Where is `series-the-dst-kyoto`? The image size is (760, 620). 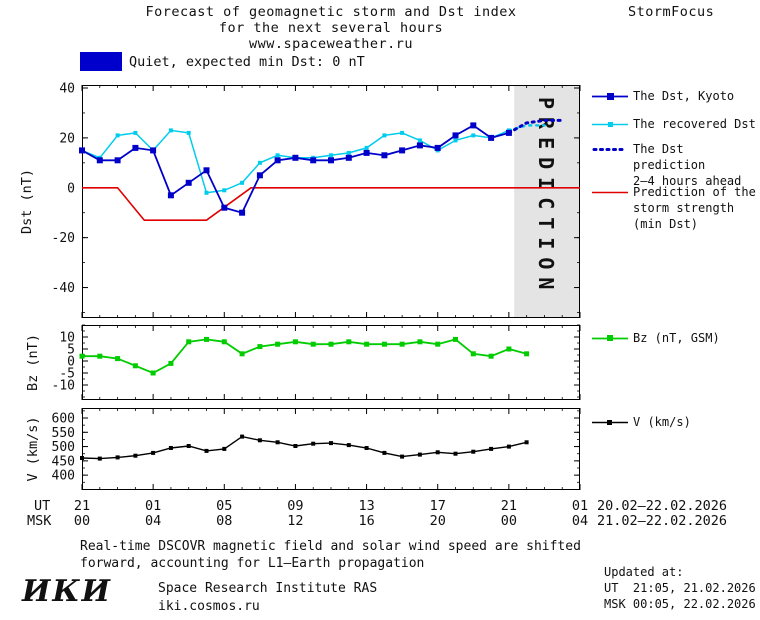 series-the-dst-kyoto is located at coordinates (295, 169).